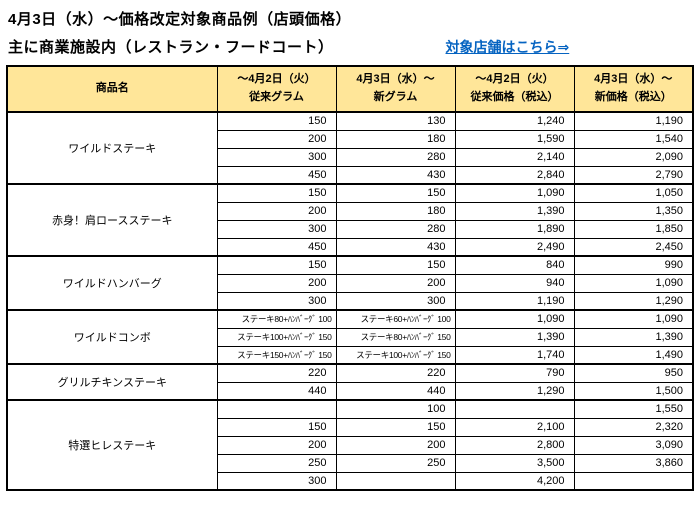 The width and height of the screenshot is (696, 508). Describe the element at coordinates (276, 89) in the screenshot. I see `column-header-1: 〜4月2日（火） 従来グラム` at that location.